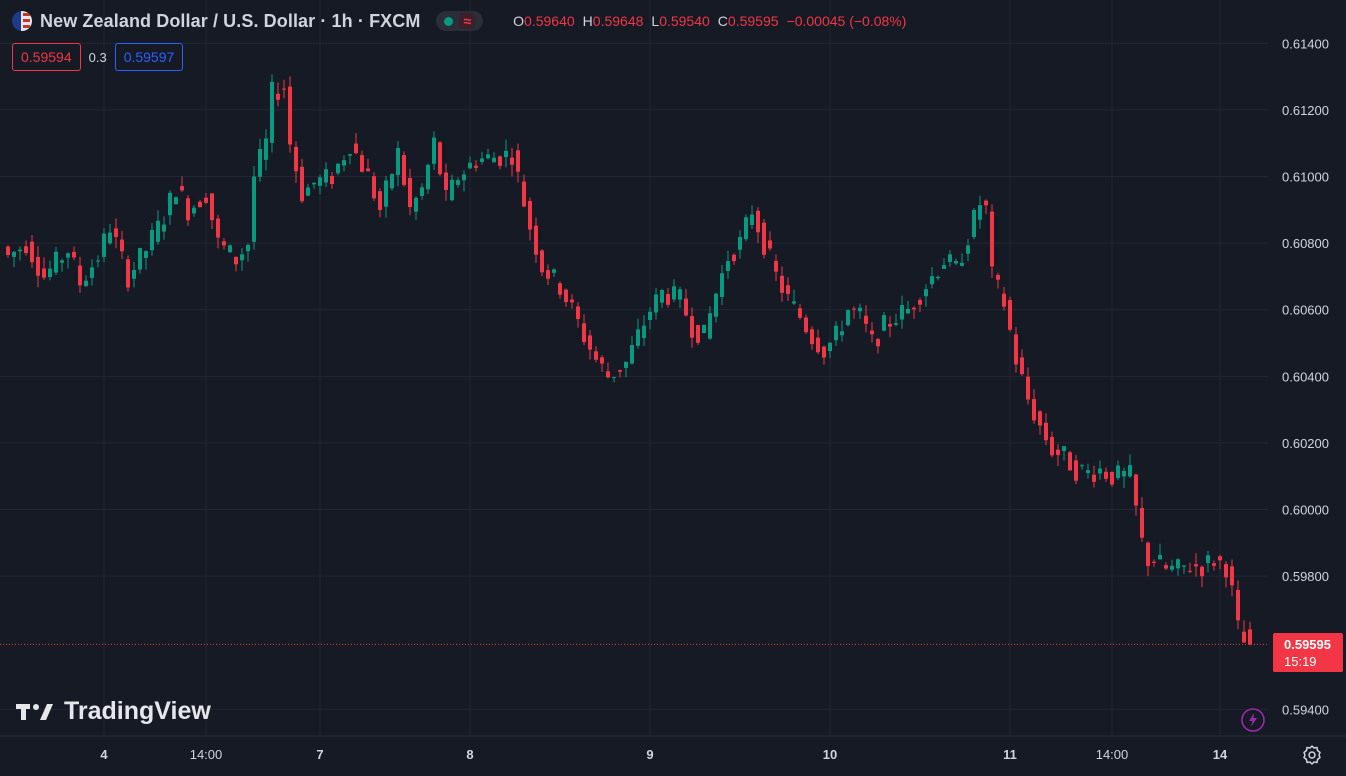  Describe the element at coordinates (46, 57) in the screenshot. I see `sell-bid-button: 0.59594` at that location.